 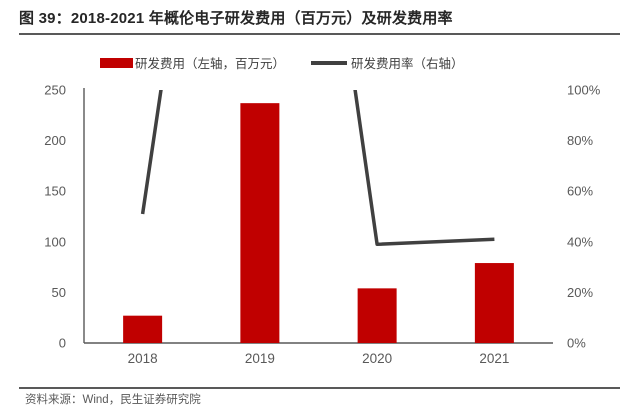 What do you see at coordinates (62, 343) in the screenshot?
I see `left-axis-tick: 0` at bounding box center [62, 343].